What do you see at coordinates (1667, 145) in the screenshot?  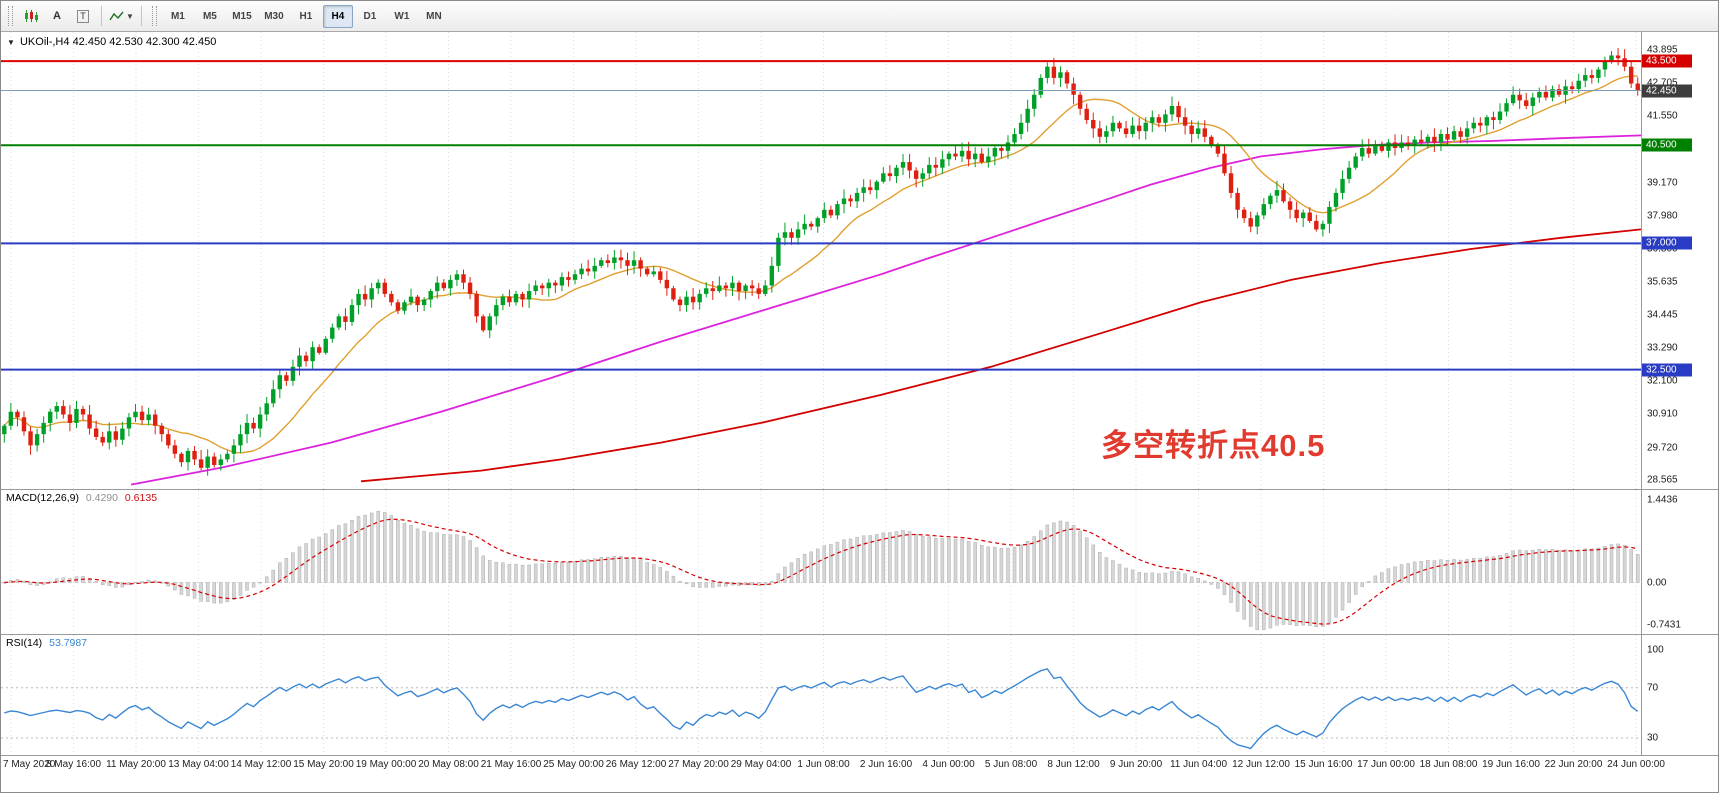 I see `price-tag: 40.500` at bounding box center [1667, 145].